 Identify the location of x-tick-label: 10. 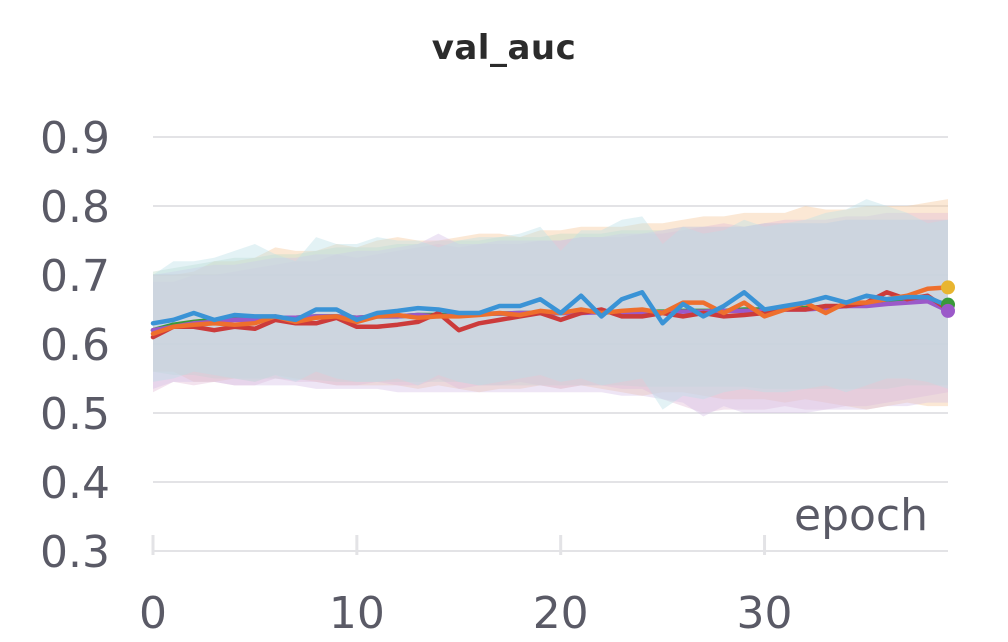
(357, 613).